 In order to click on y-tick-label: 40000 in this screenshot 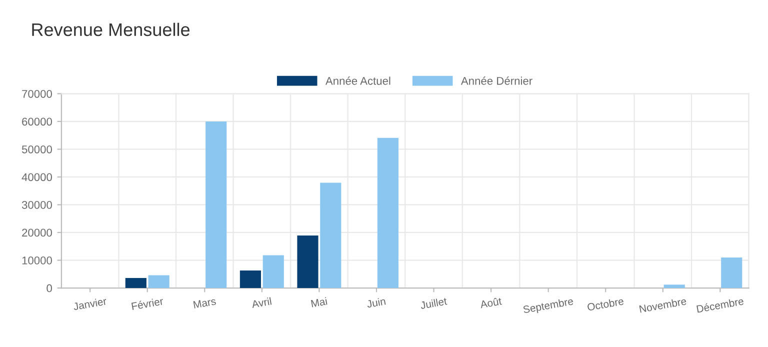, I will do `click(37, 177)`.